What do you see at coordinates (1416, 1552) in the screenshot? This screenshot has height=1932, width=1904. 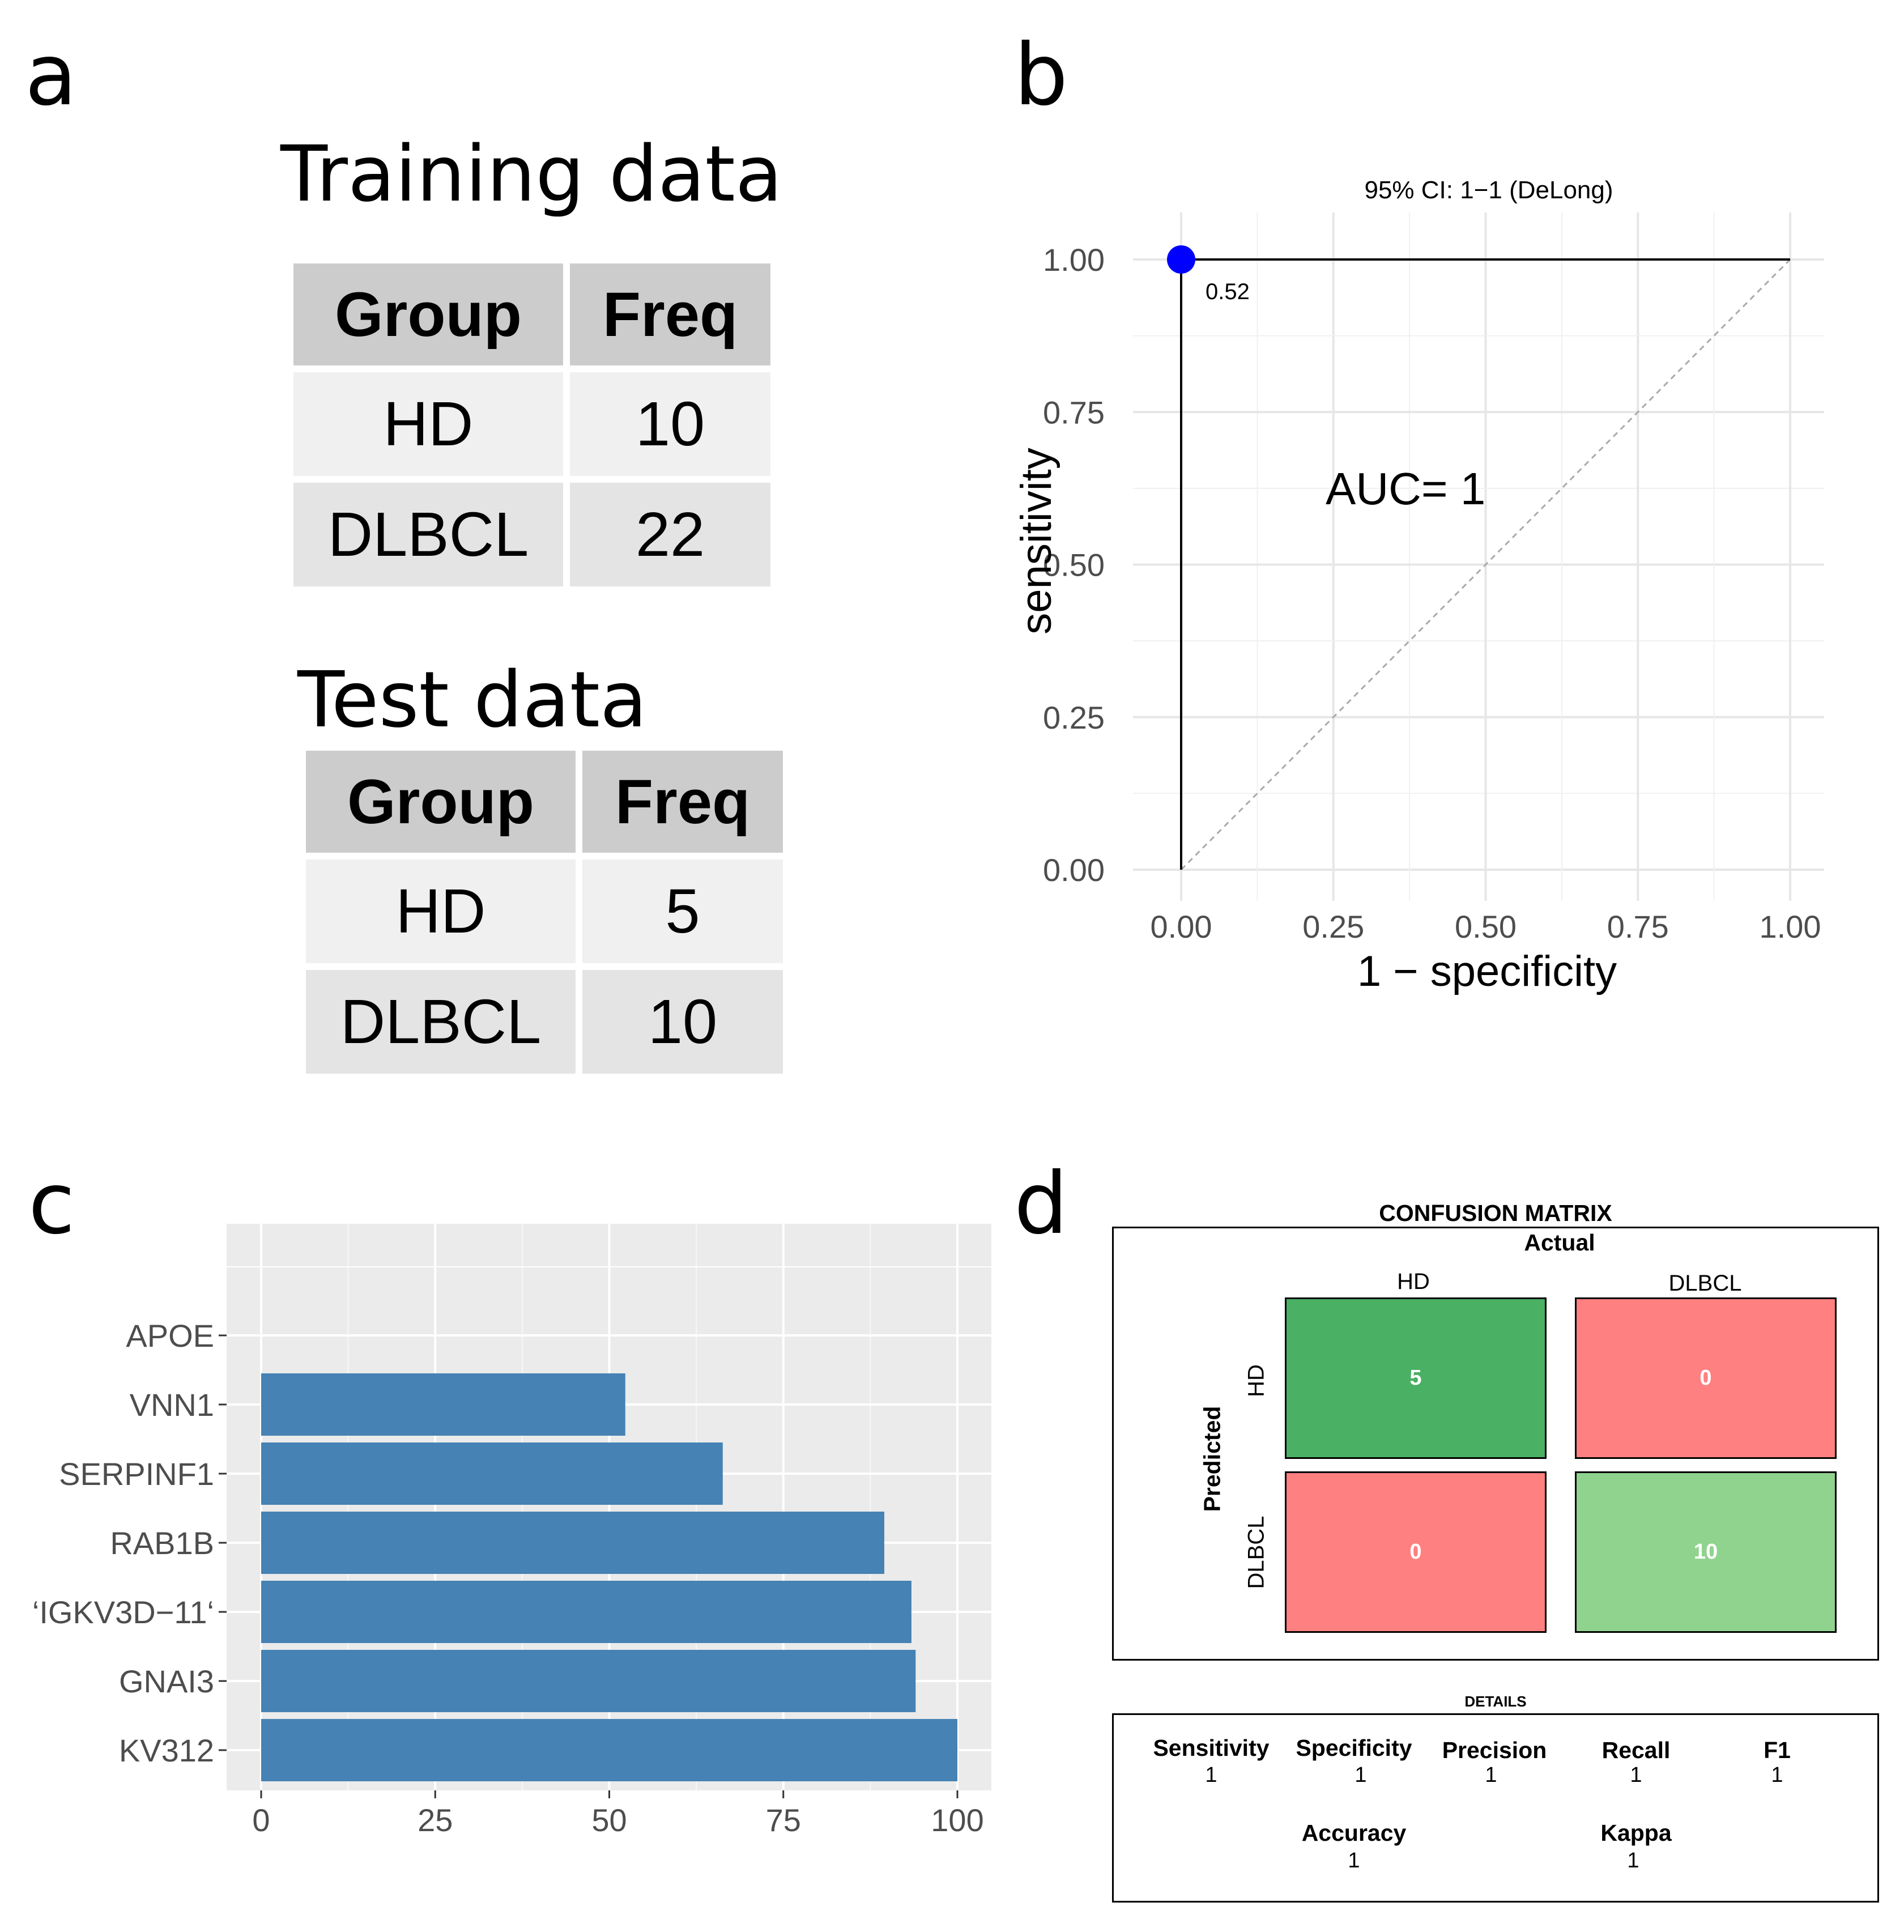 I see `confusion-cell-dlbcl-hd: 0` at bounding box center [1416, 1552].